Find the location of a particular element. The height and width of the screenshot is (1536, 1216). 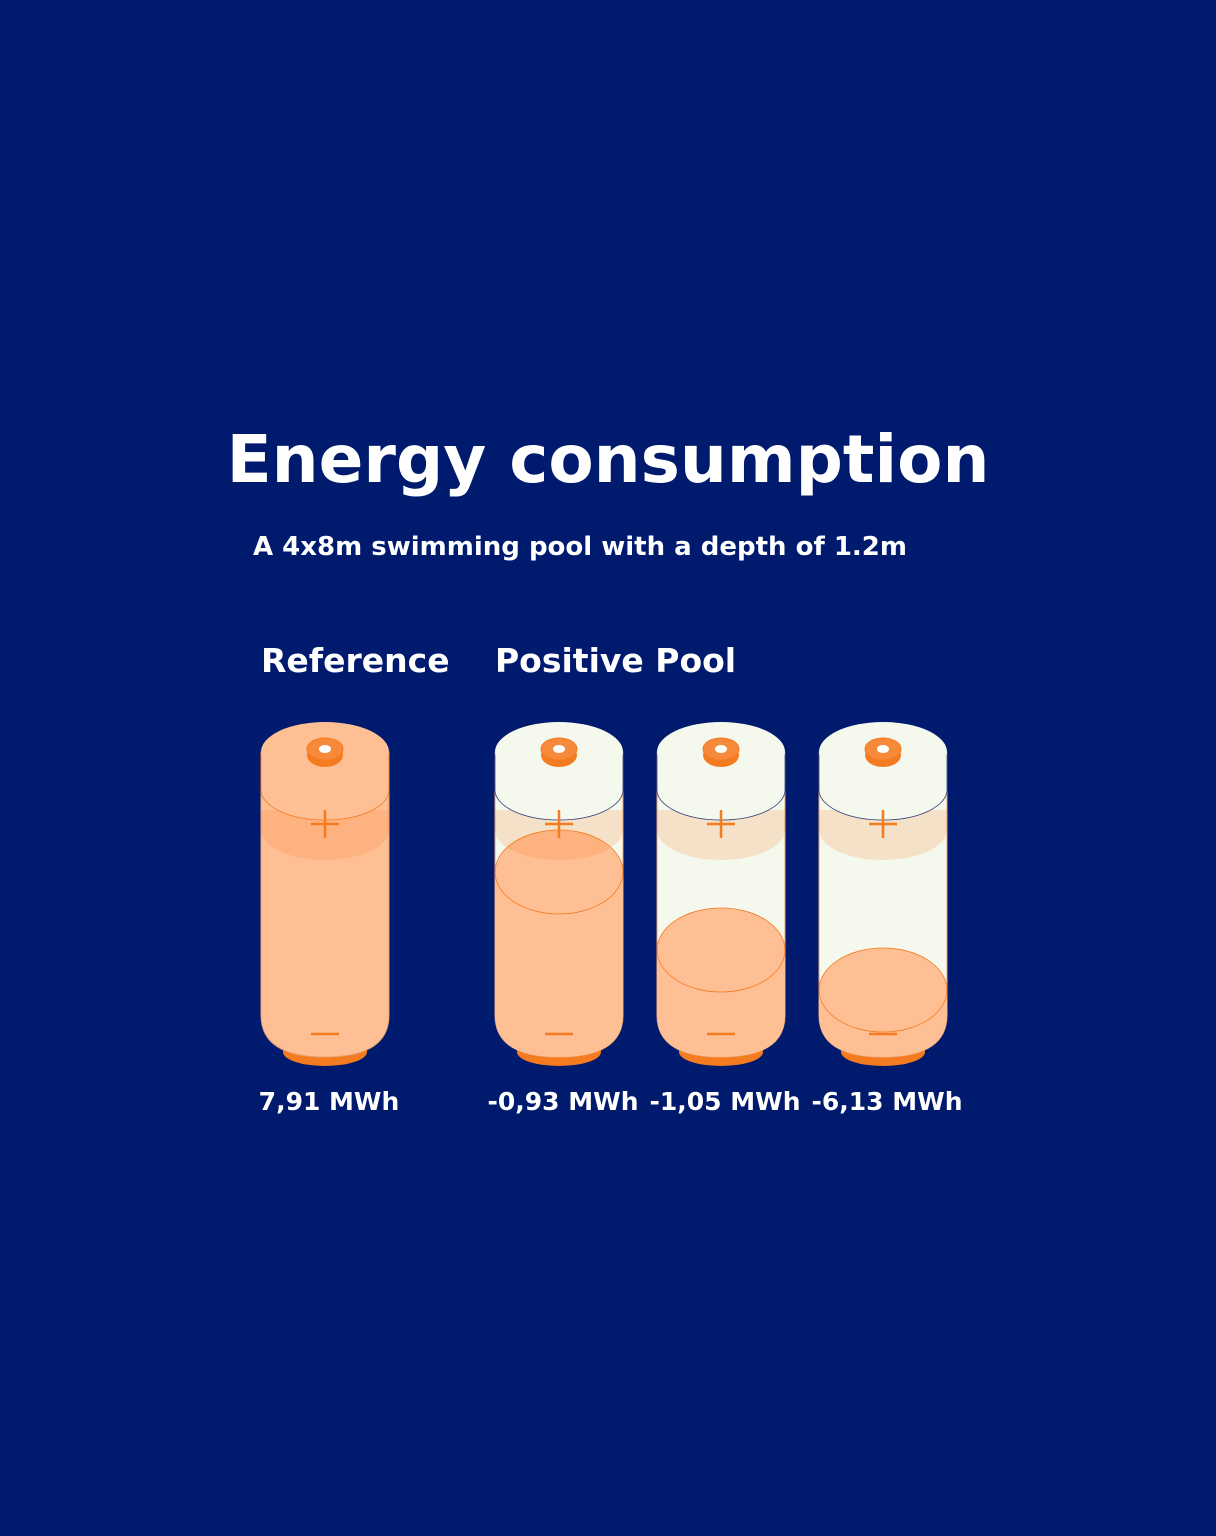

battery: 7,91 MWh is located at coordinates (329, 919).